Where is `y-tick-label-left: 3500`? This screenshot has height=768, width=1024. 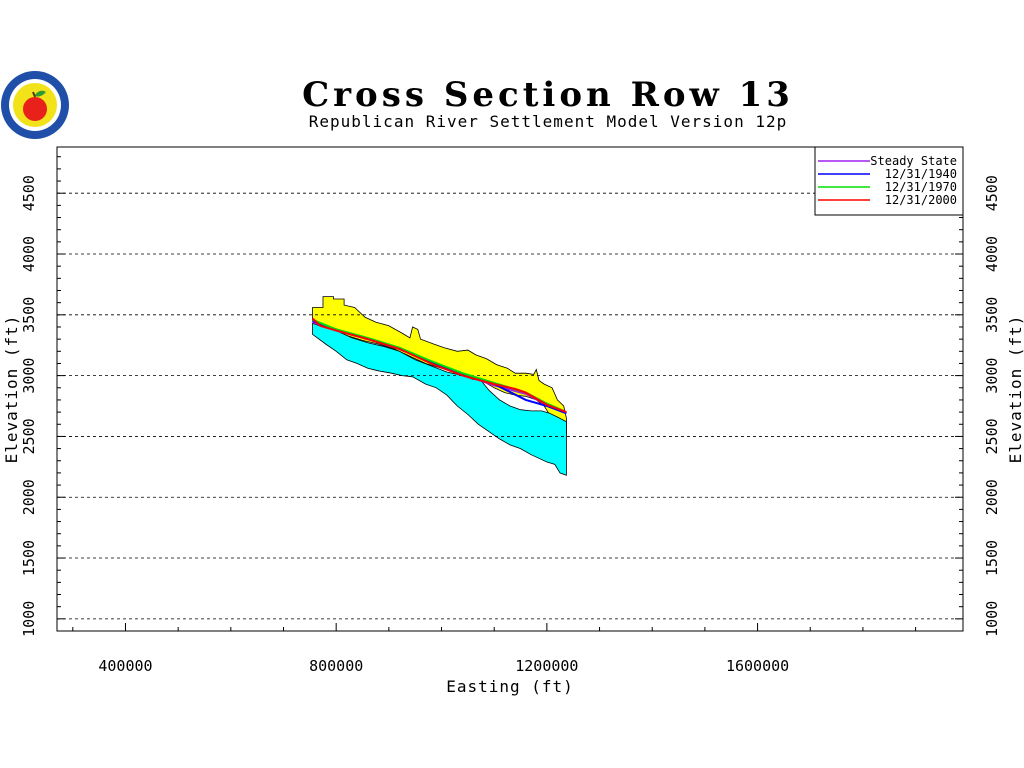
y-tick-label-left: 3500 is located at coordinates (29, 315).